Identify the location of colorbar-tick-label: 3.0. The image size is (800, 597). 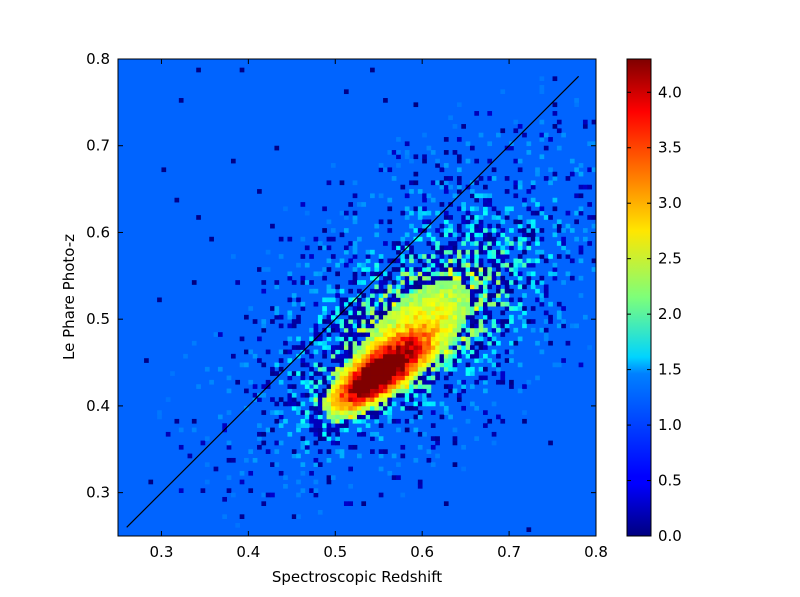
(670, 203).